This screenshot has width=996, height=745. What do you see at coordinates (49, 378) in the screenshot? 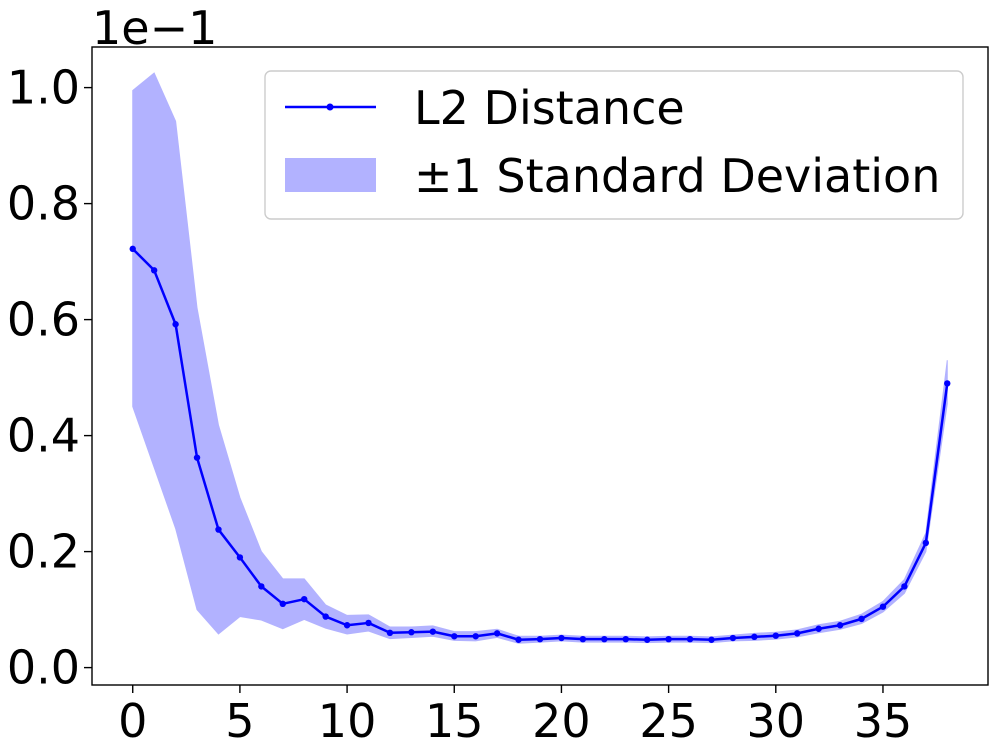
I see `y-axis: 0.0 0.2 0.4 0.6 0.8 1.0` at bounding box center [49, 378].